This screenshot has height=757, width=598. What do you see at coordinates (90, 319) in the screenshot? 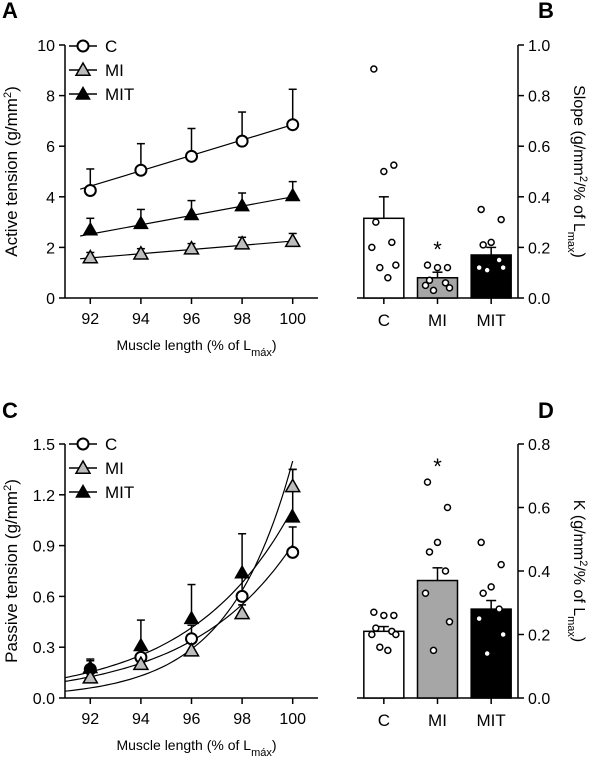
I see `x-tick-label: 92` at bounding box center [90, 319].